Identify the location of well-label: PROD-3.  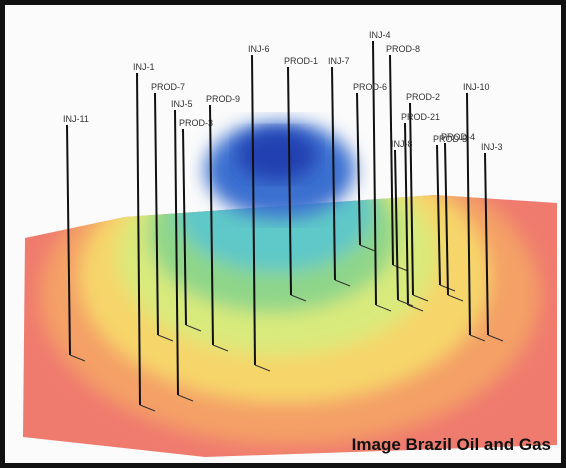
(196, 123).